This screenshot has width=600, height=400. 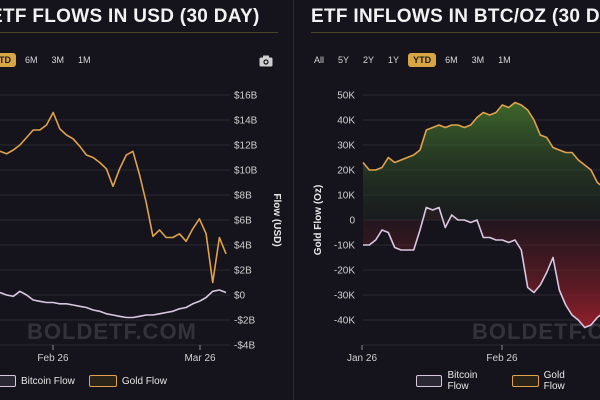 What do you see at coordinates (394, 60) in the screenshot?
I see `right-range-1y: 1Y` at bounding box center [394, 60].